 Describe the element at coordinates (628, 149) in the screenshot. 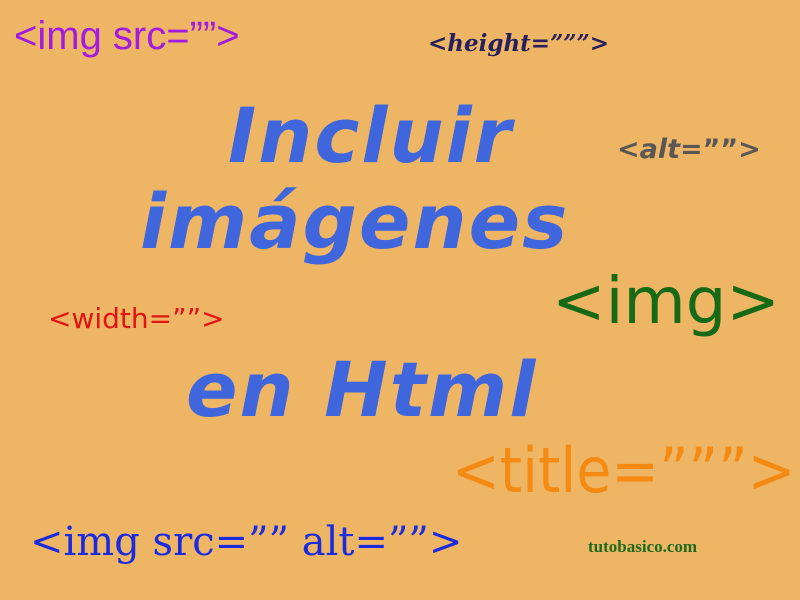

I see `alt-open-bracket: <` at that location.